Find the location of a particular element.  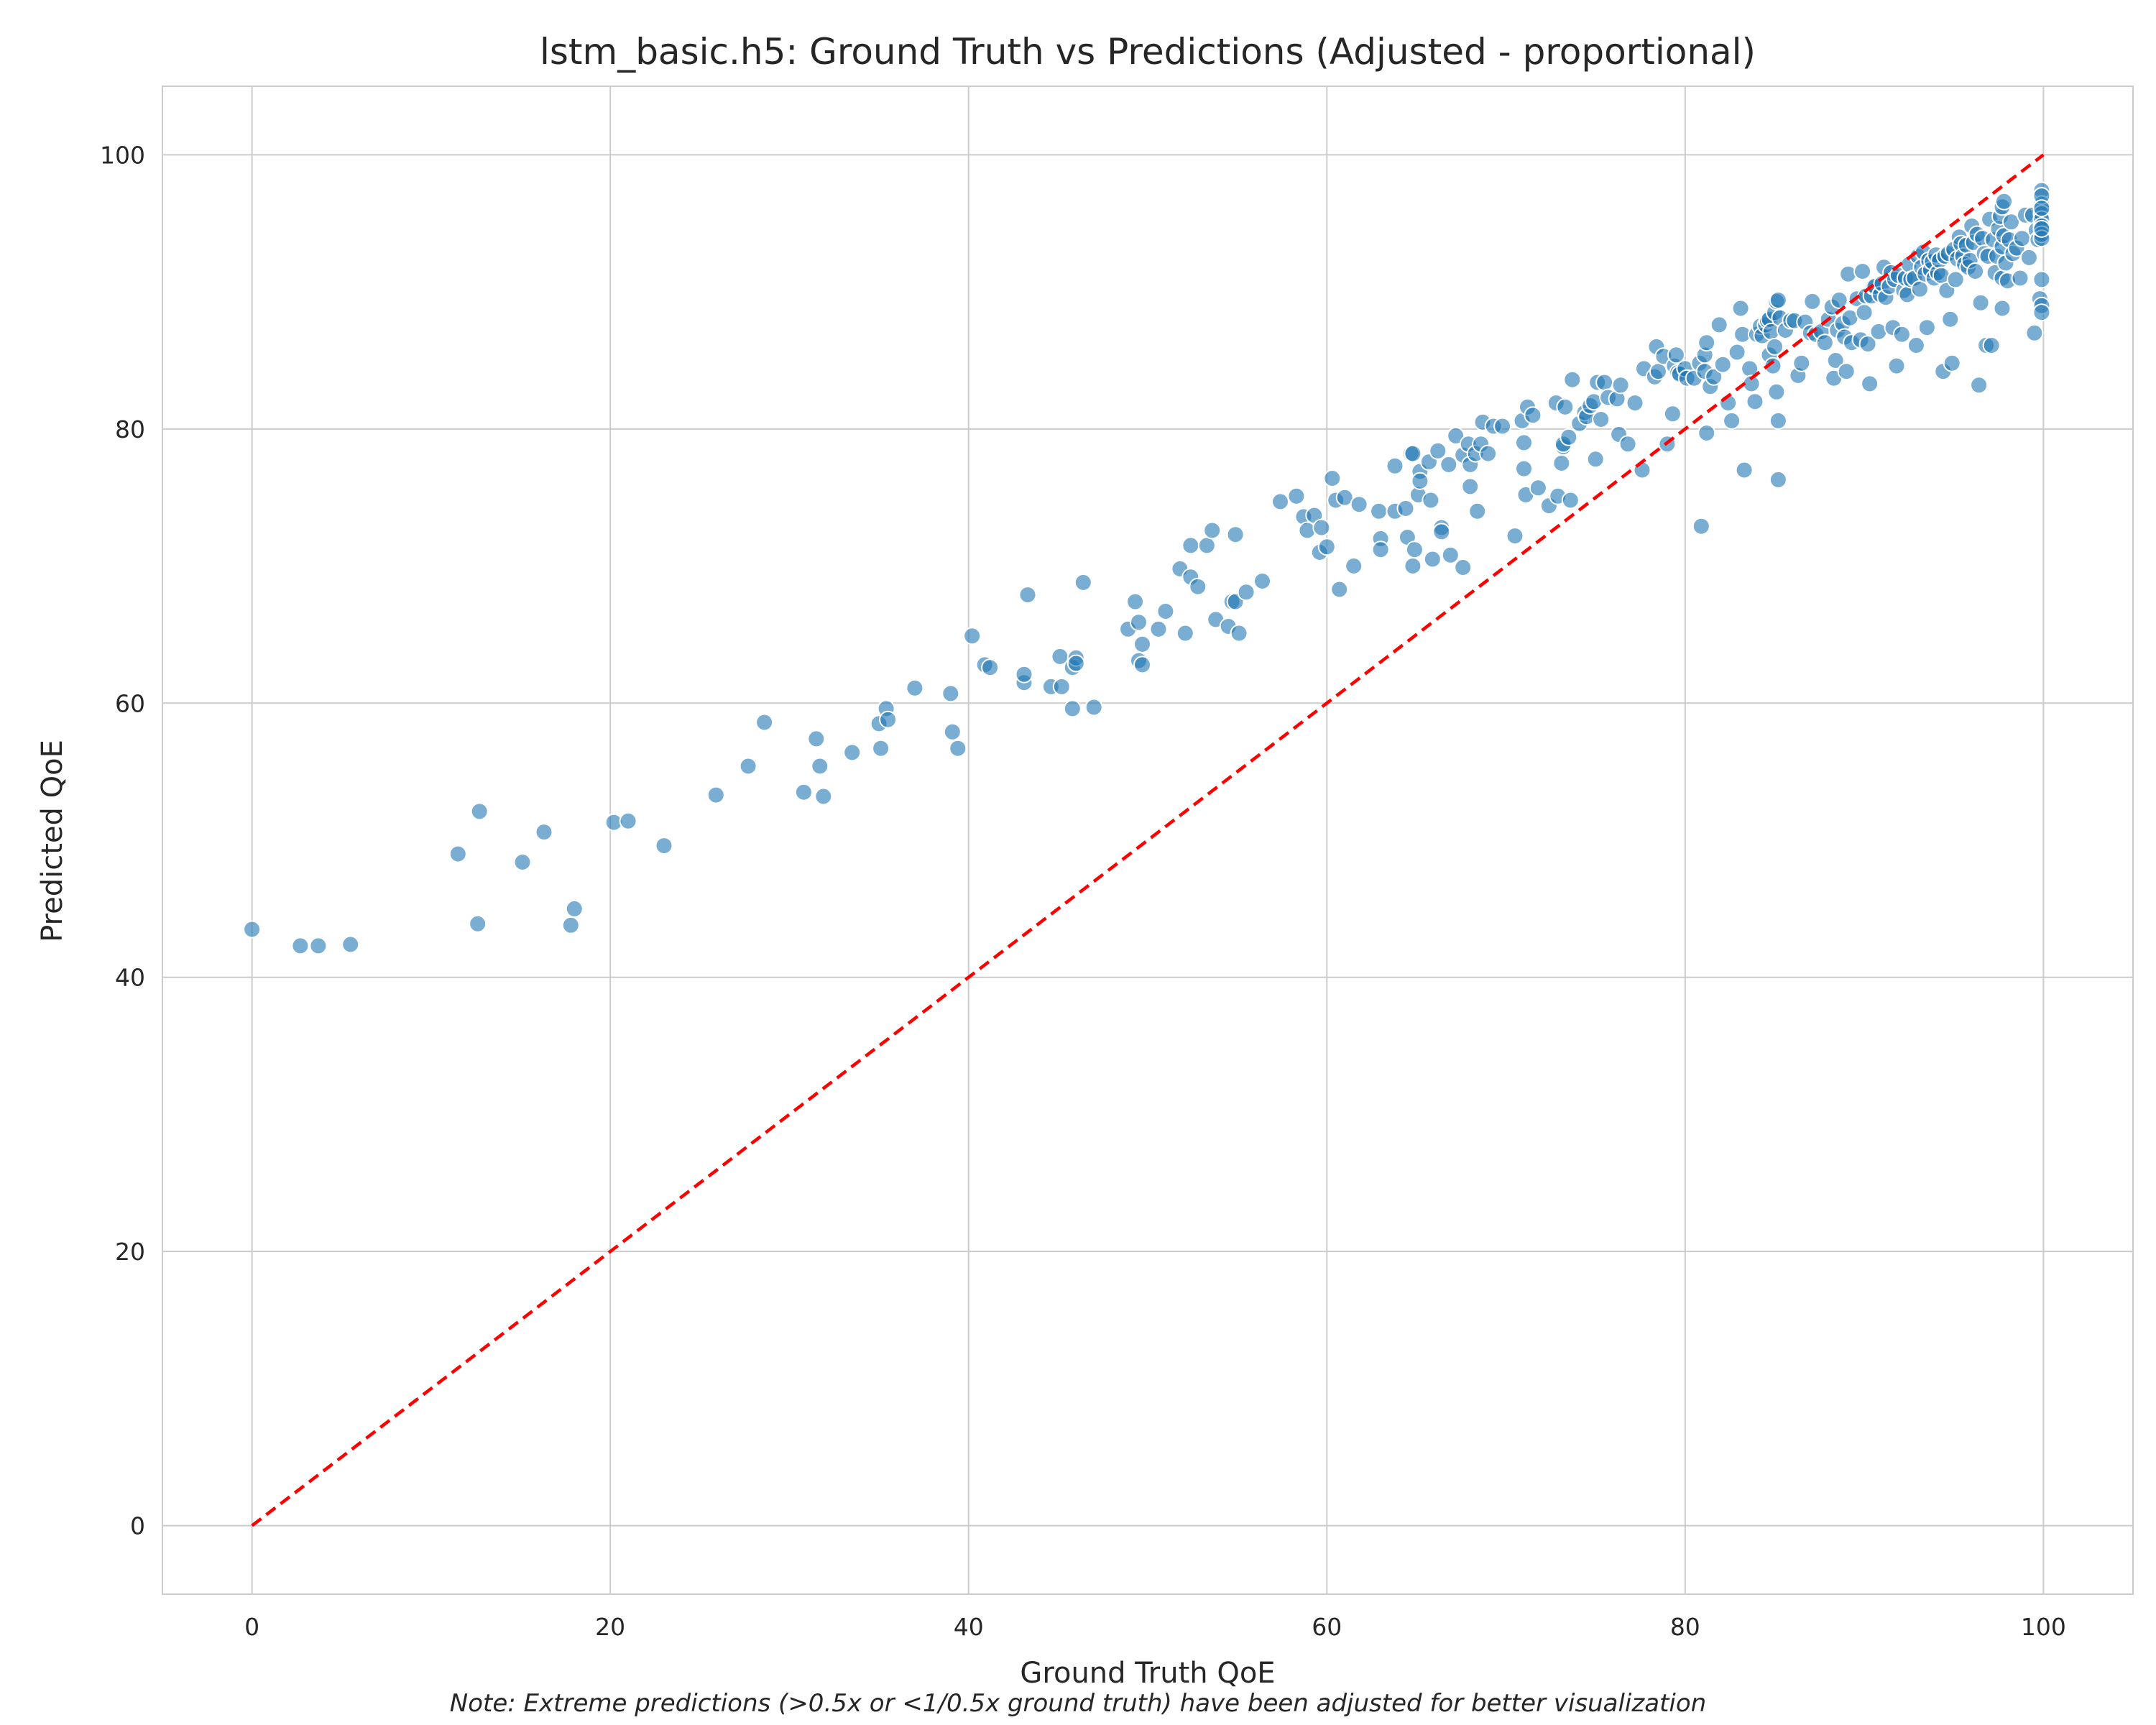

x-axis-label: Ground Truth QoE is located at coordinates (1147, 1673).